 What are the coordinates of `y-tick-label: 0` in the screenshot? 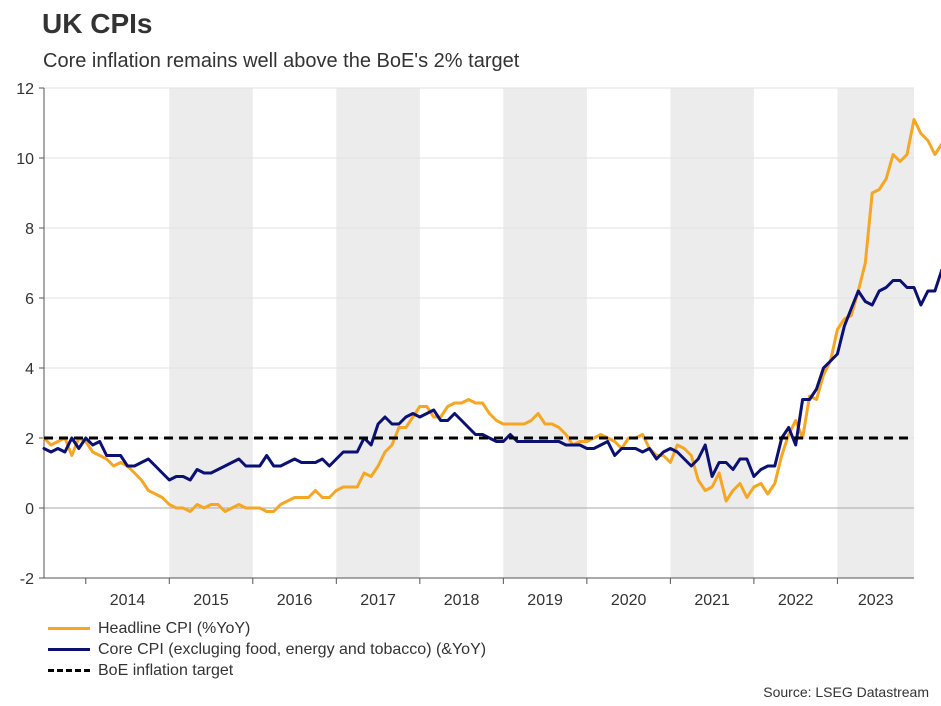 It's located at (29, 509).